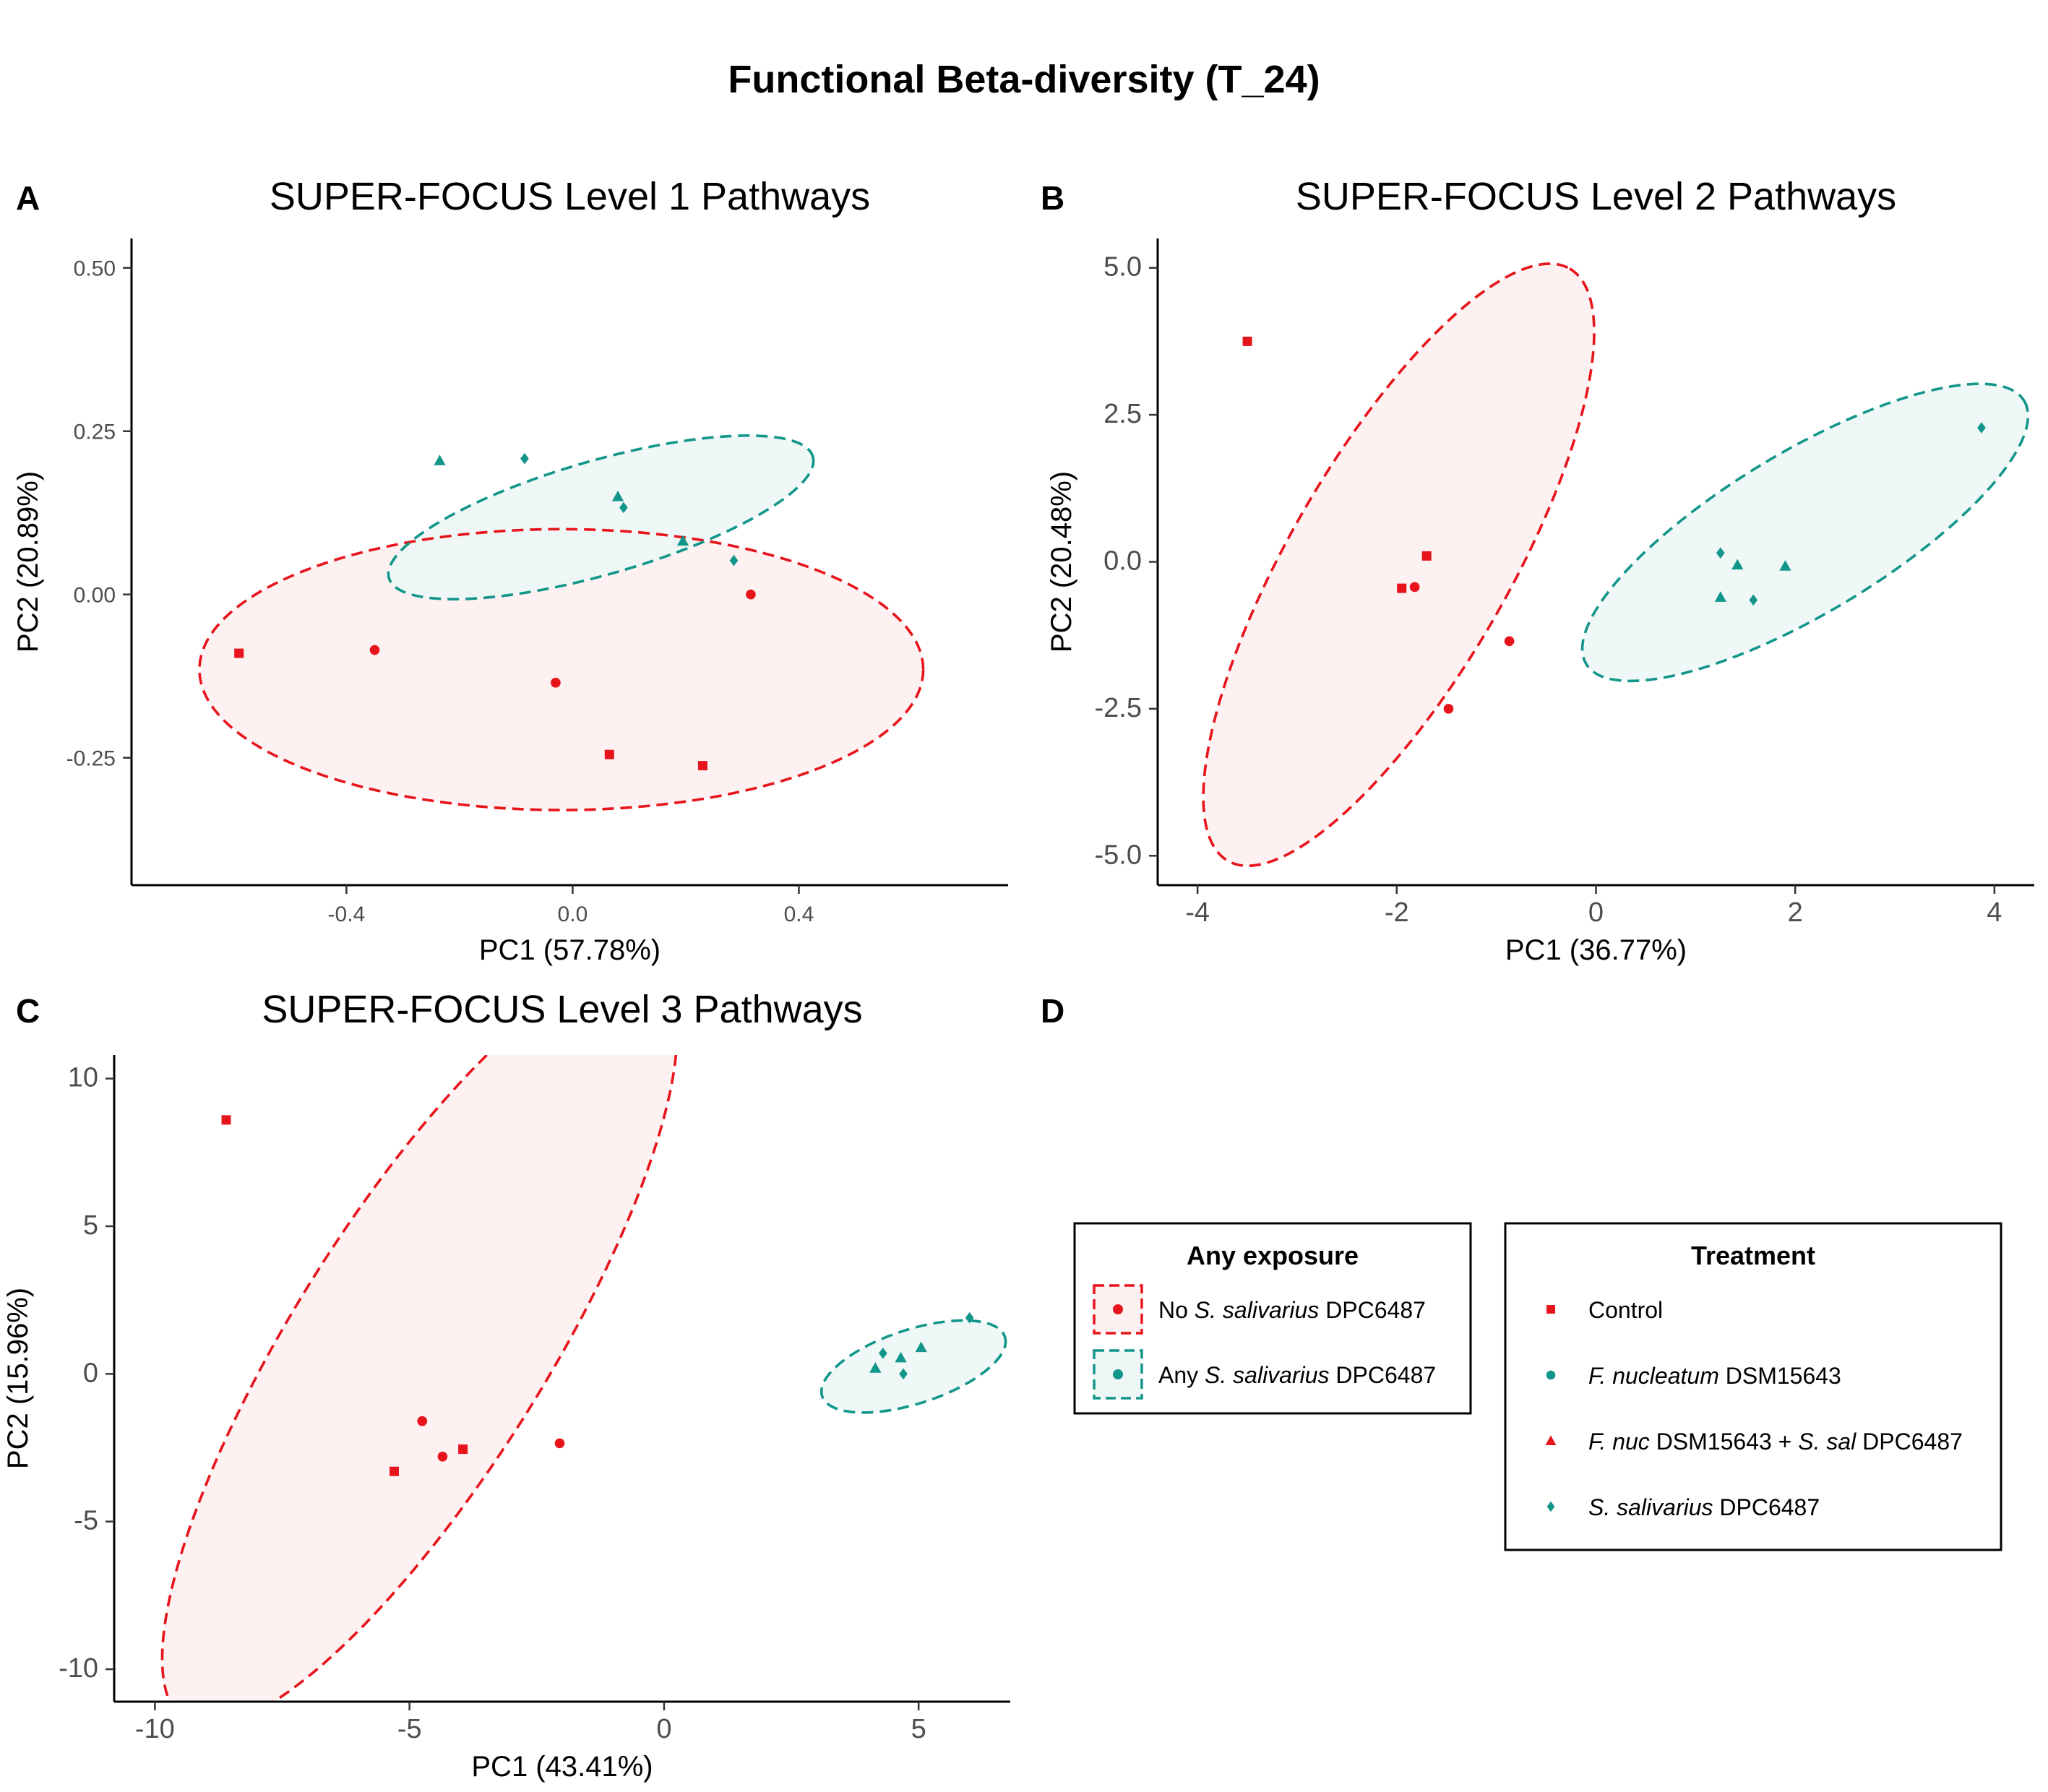  Describe the element at coordinates (90, 1225) in the screenshot. I see `y-tick-label: 5` at that location.